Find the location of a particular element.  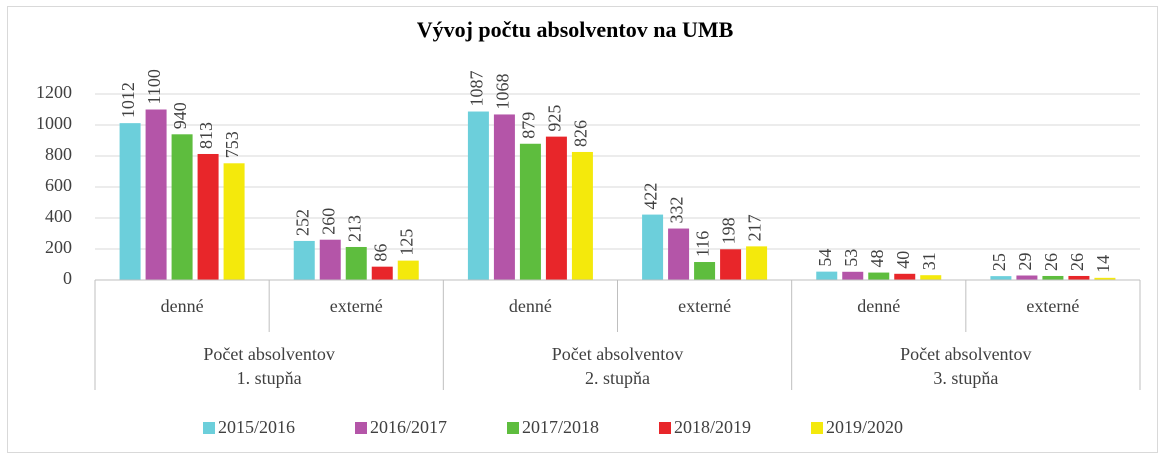

y-tick-label: 600 is located at coordinates (58, 185).